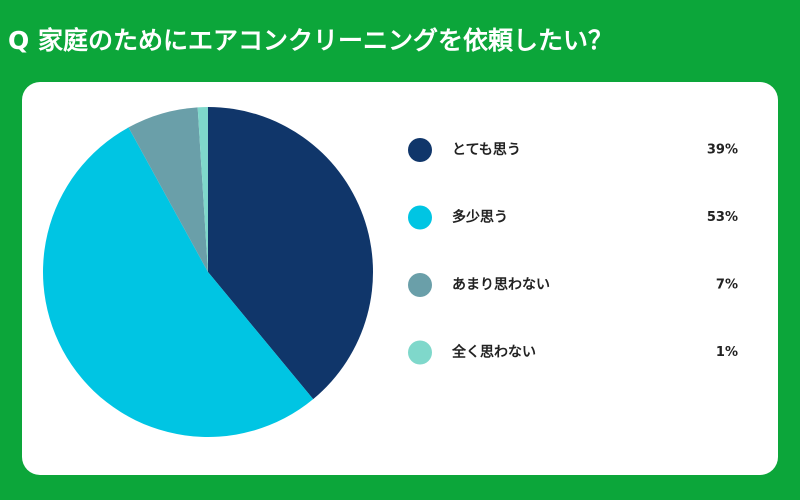 This screenshot has width=800, height=500. I want to click on value-label: 1%, so click(727, 352).